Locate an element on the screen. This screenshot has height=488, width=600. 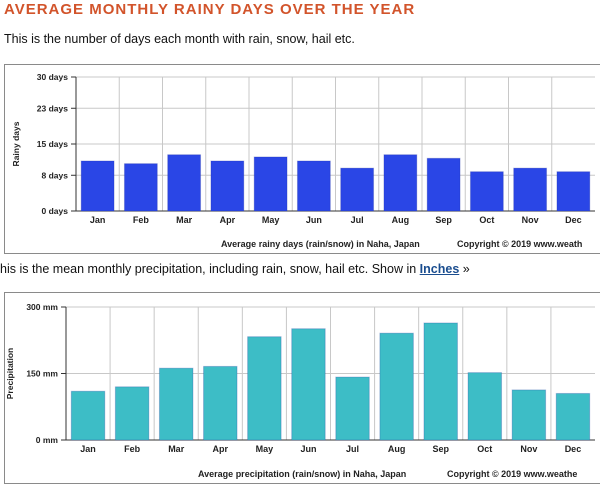
precip-x-label: Feb is located at coordinates (132, 449).